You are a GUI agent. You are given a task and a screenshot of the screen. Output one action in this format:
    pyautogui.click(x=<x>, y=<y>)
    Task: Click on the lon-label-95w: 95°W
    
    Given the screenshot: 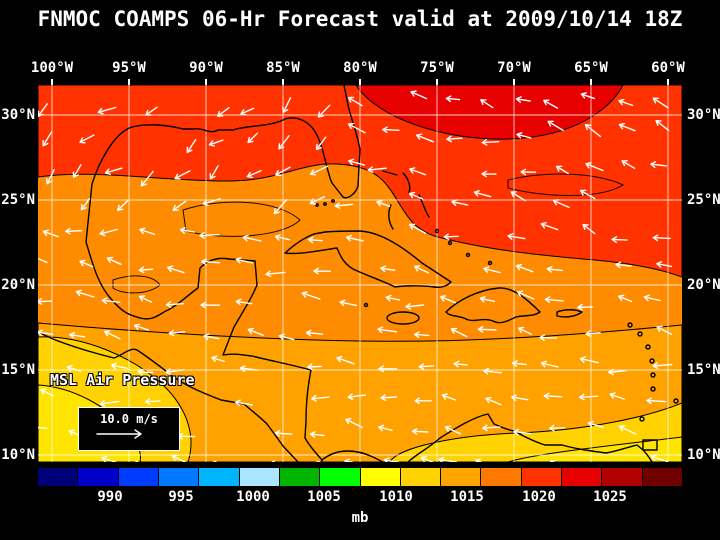 What is the action you would take?
    pyautogui.click(x=129, y=68)
    